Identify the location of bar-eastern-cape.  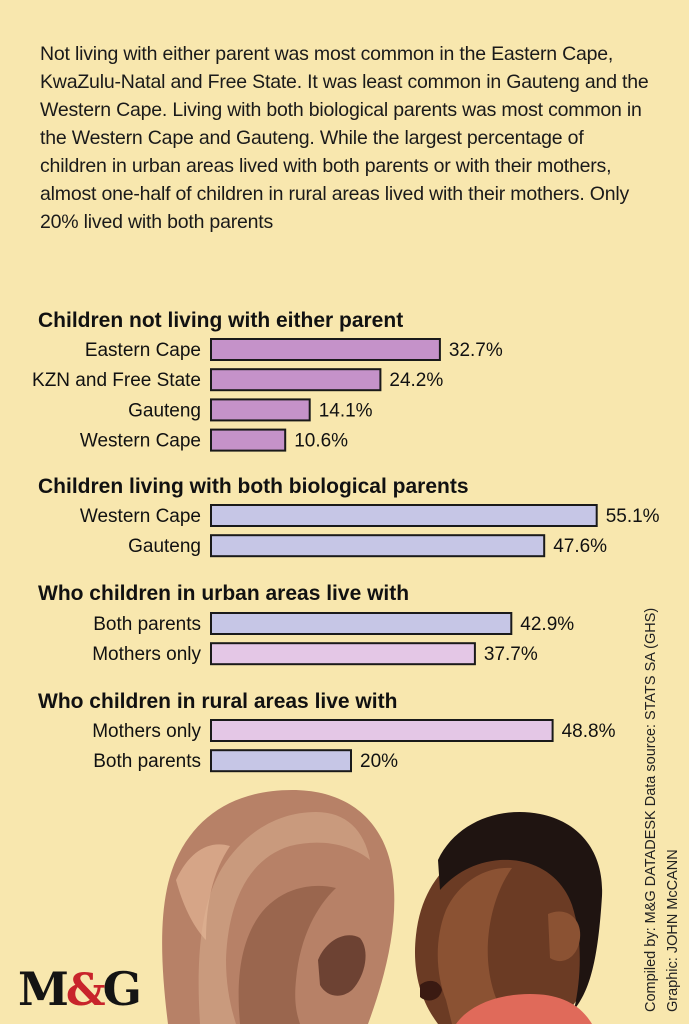
(325, 349).